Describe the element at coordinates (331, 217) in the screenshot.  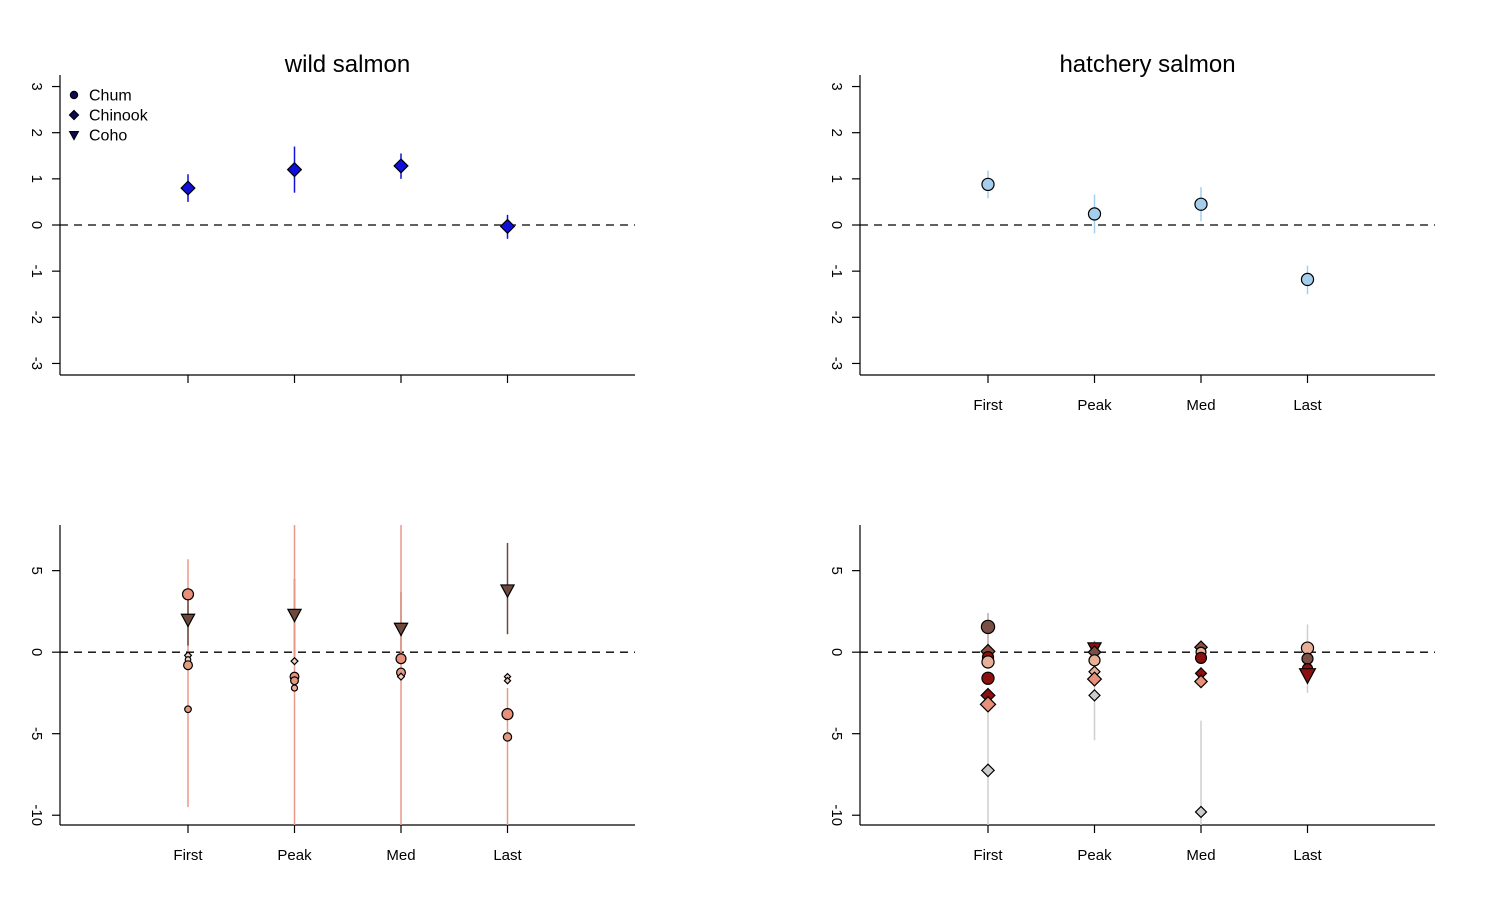
I see `panel-wild-top: wild salmon -3 -2 -1 0 1 2 3 Chum Chinook Coho` at that location.